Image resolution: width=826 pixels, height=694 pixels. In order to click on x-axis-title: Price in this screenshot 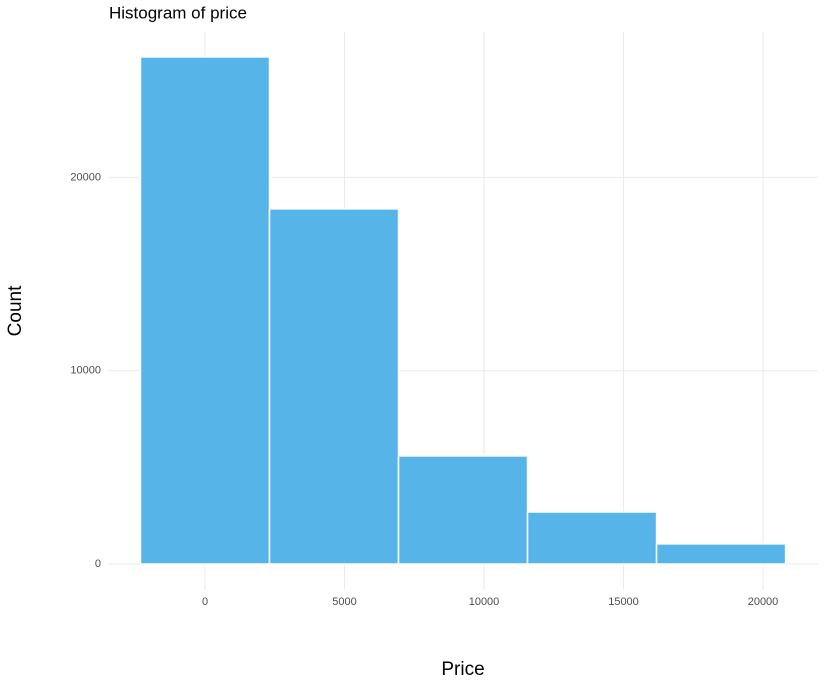, I will do `click(462, 669)`.